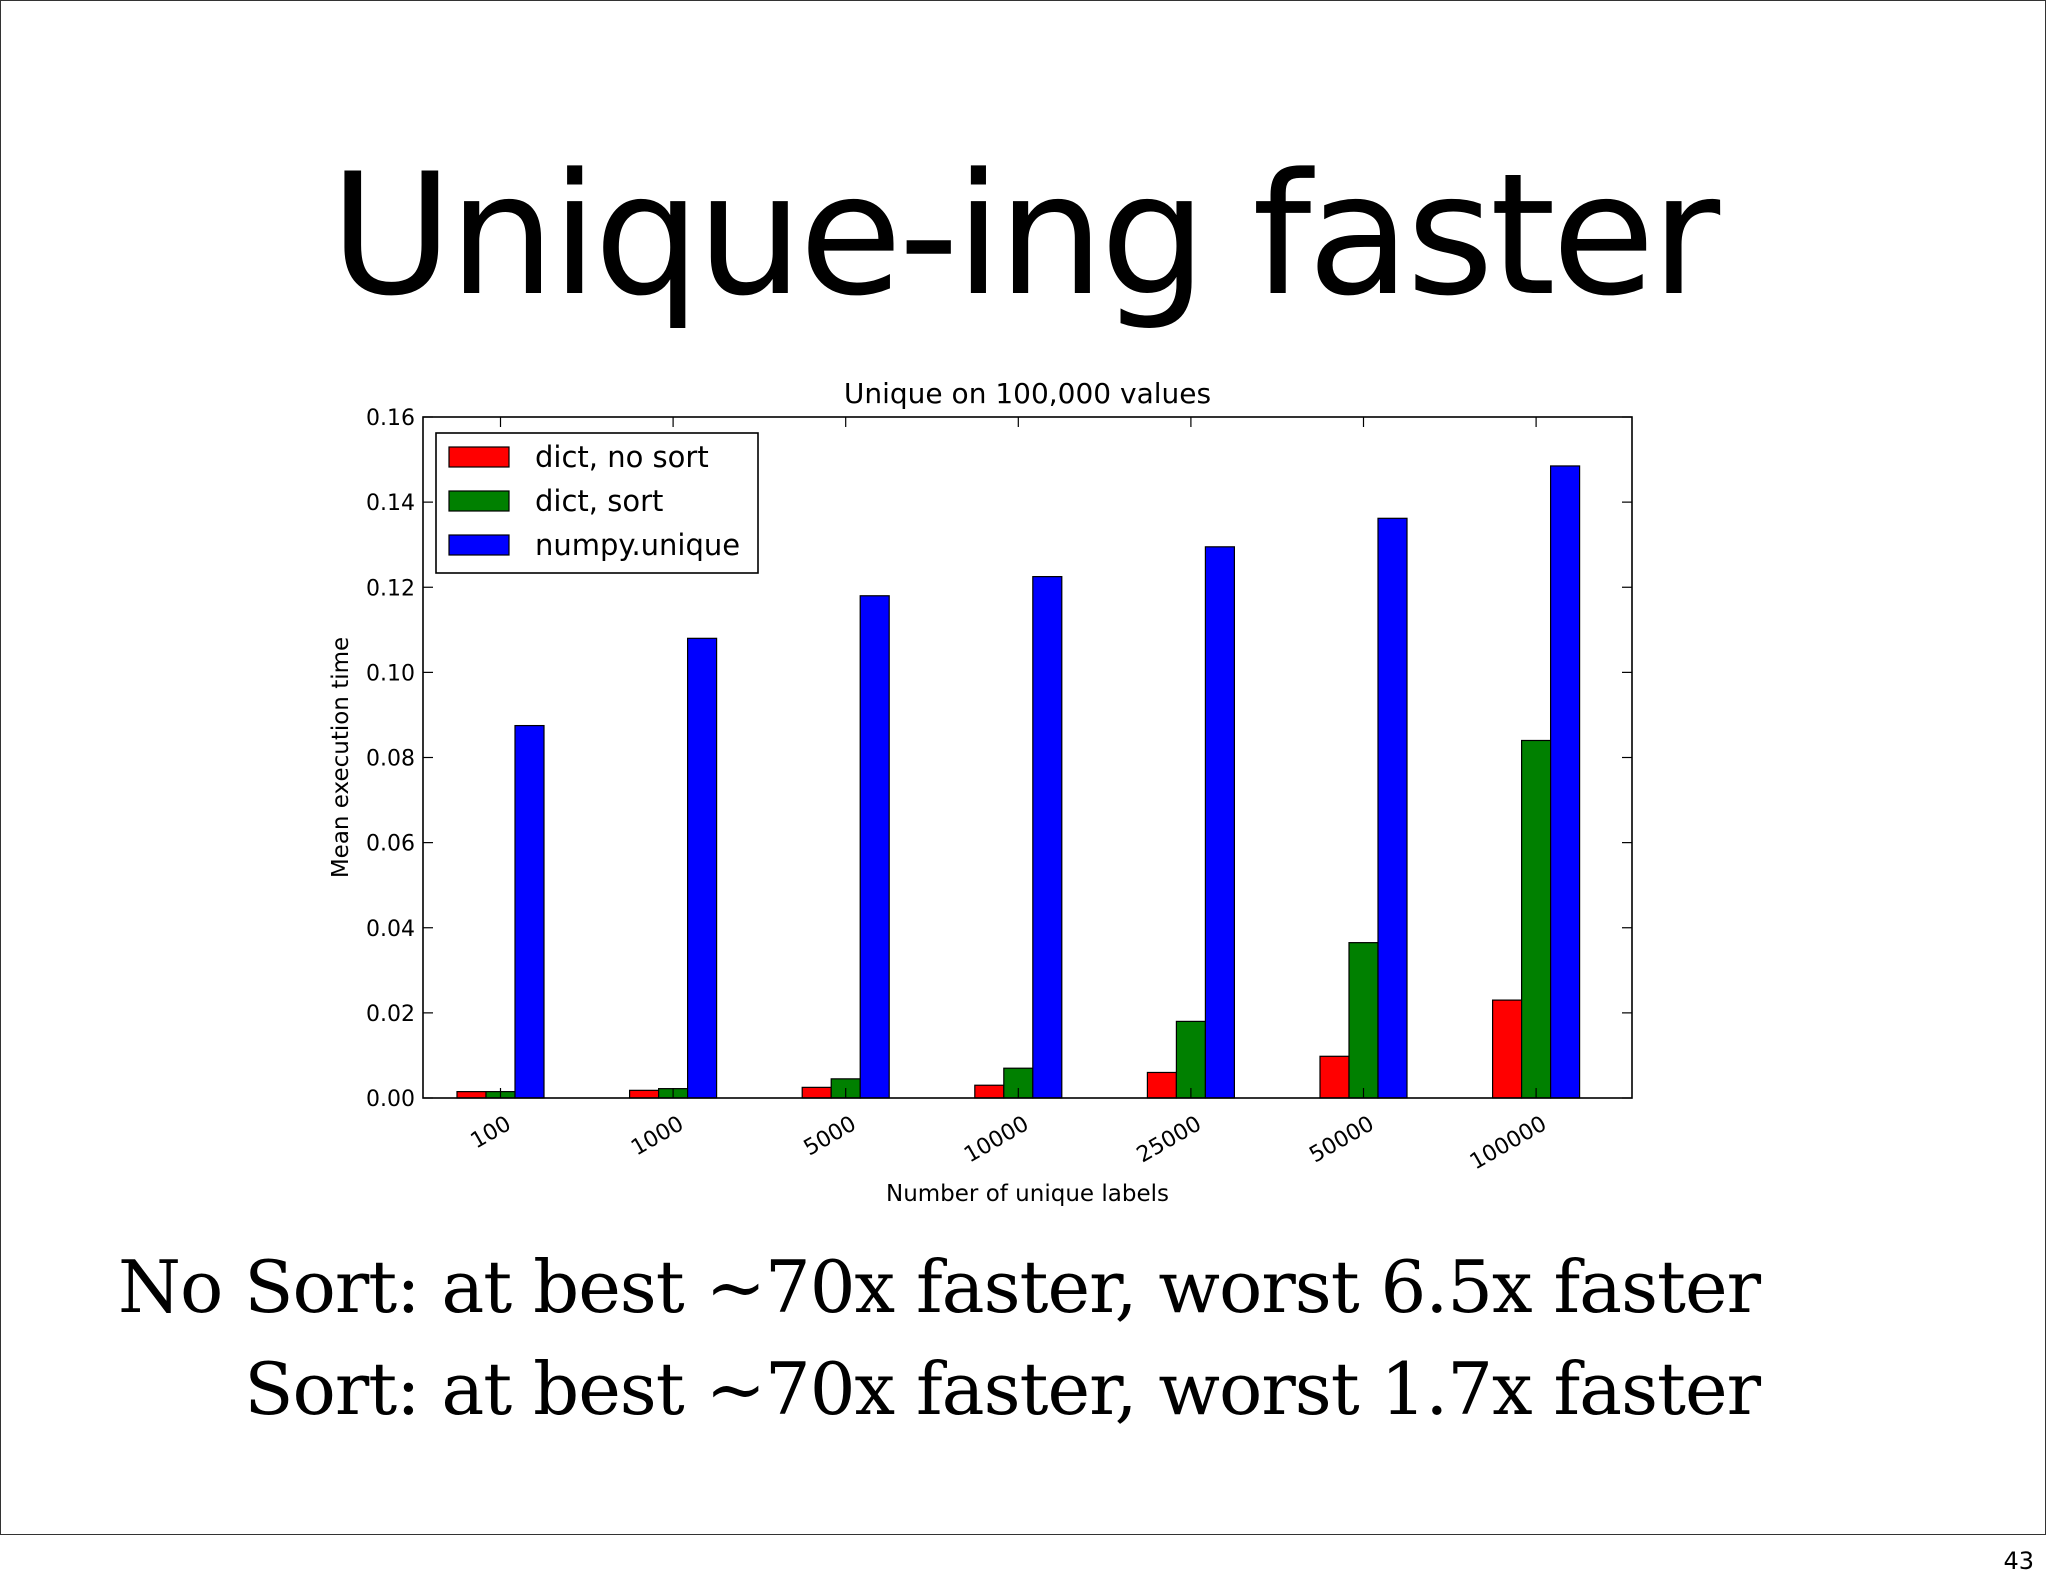 The image size is (2048, 1576). What do you see at coordinates (491, 1133) in the screenshot?
I see `x-tick-label: 100` at bounding box center [491, 1133].